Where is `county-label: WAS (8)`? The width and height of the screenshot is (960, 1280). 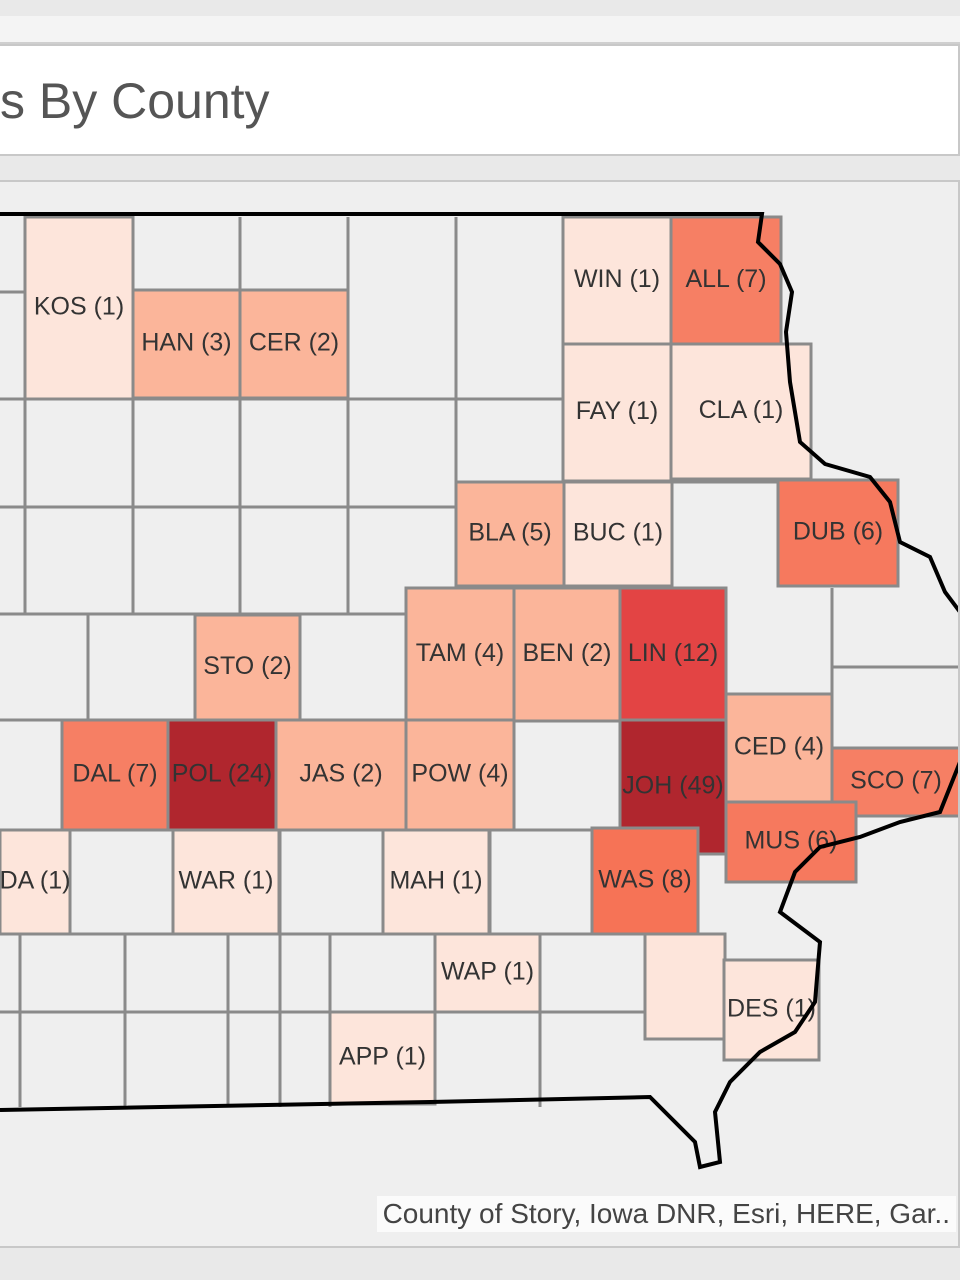
county-label: WAS (8) is located at coordinates (645, 880).